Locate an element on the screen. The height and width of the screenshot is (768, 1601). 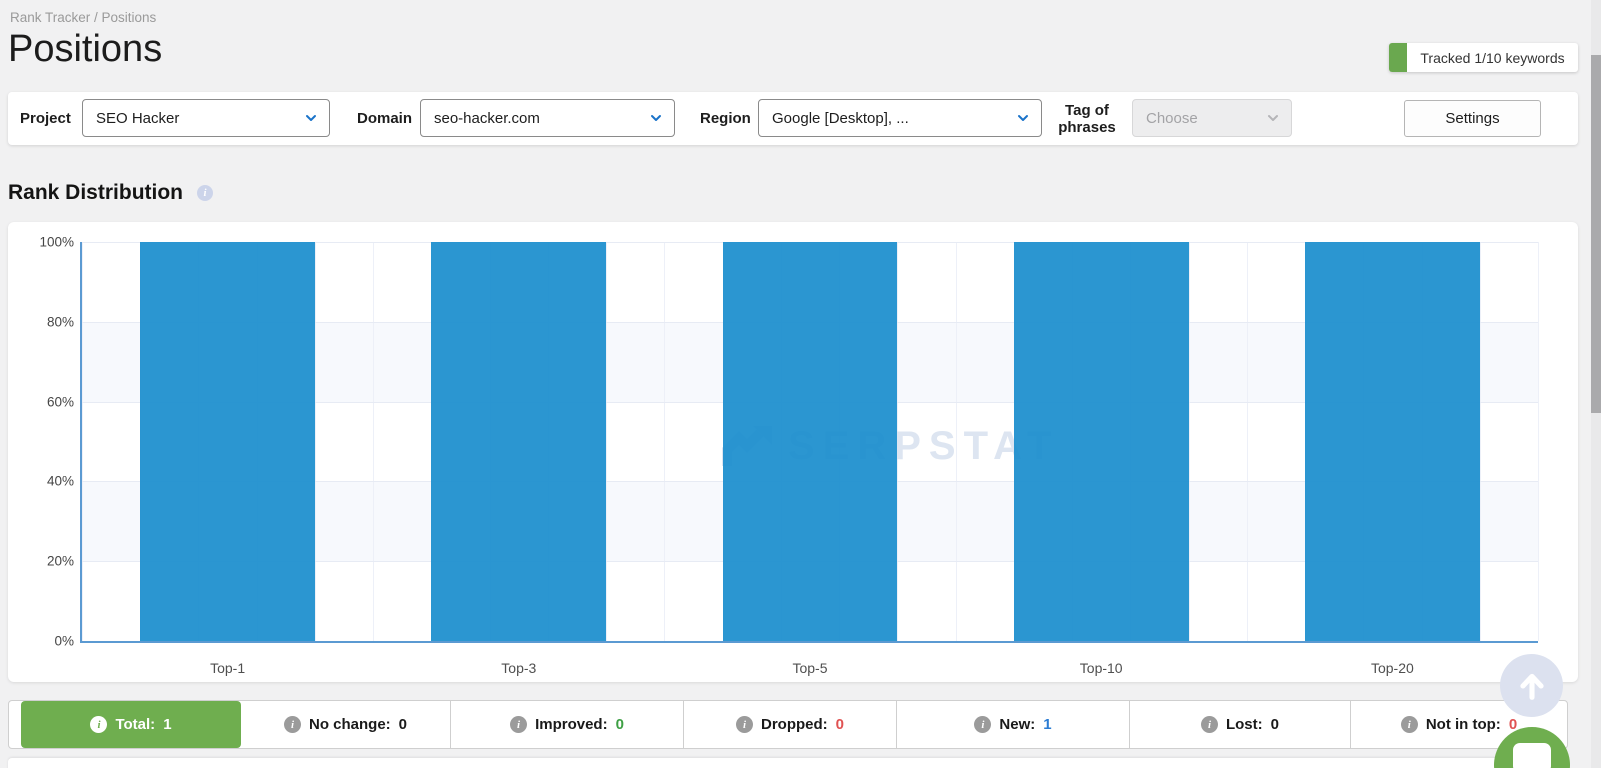
stat-label: New: is located at coordinates (1017, 724).